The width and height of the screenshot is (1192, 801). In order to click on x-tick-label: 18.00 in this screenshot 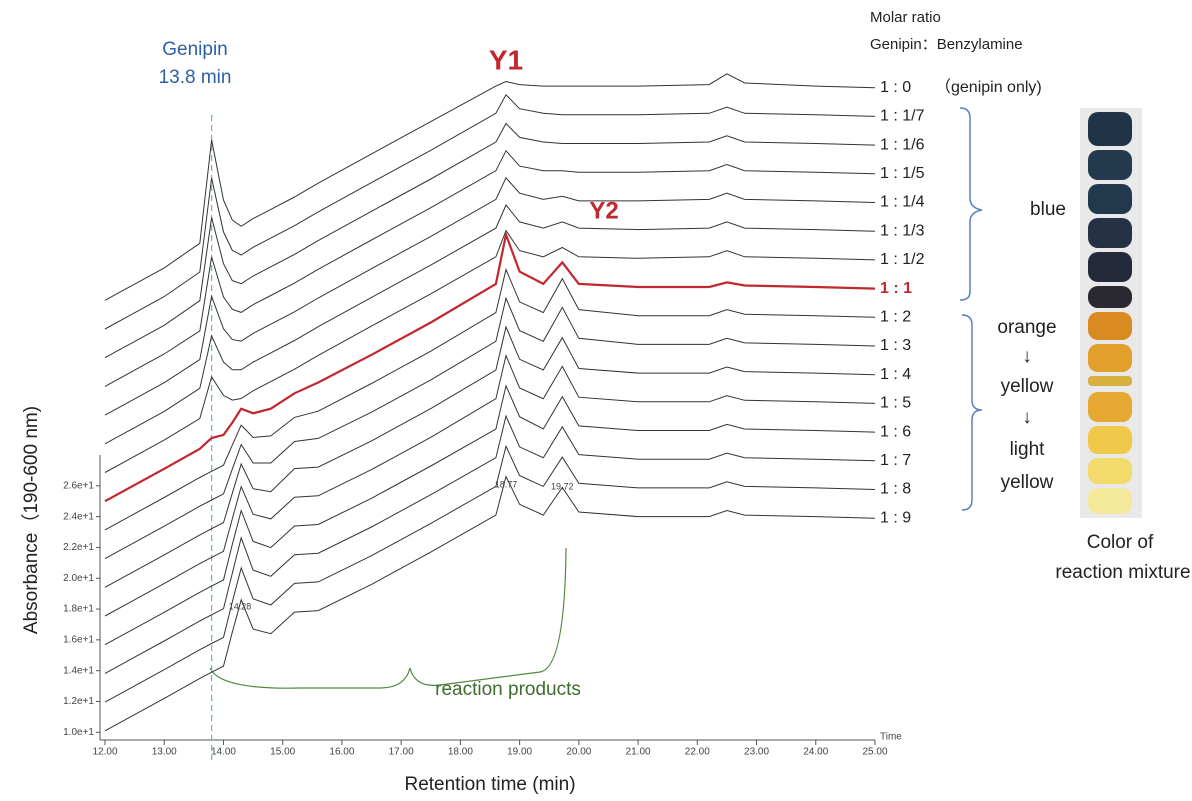, I will do `click(460, 752)`.